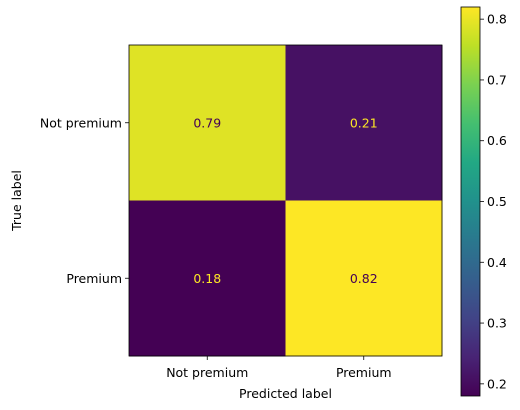  I want to click on x-tick-label: Not premium, so click(207, 372).